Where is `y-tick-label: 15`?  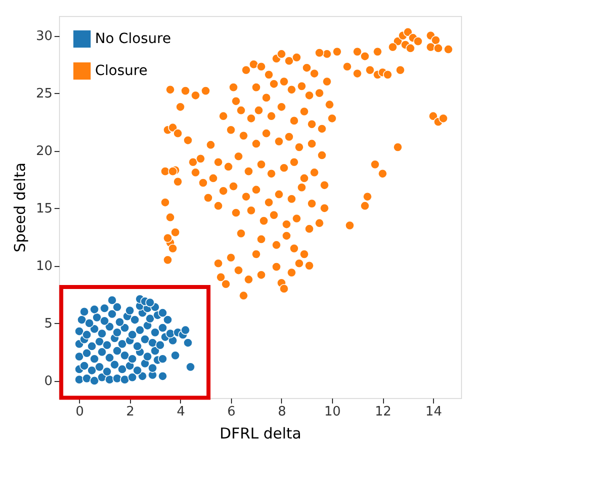 y-tick-label: 15 is located at coordinates (44, 209).